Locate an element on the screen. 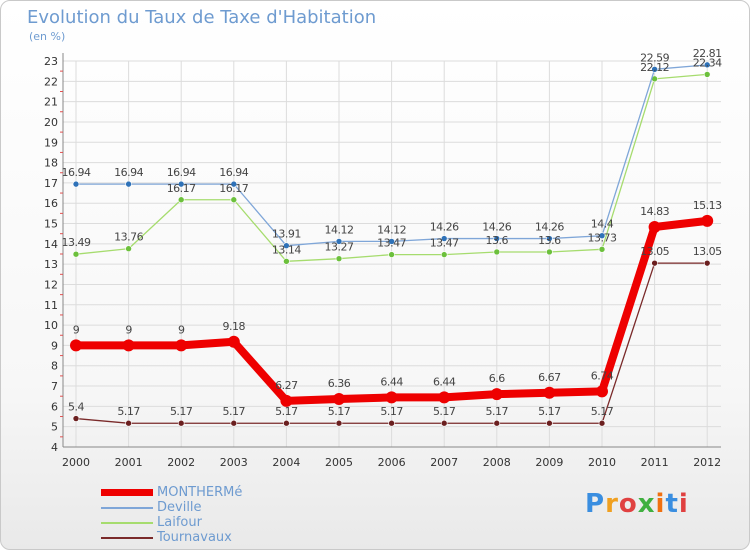 The width and height of the screenshot is (750, 550). data-point-deville-2000 is located at coordinates (76, 184).